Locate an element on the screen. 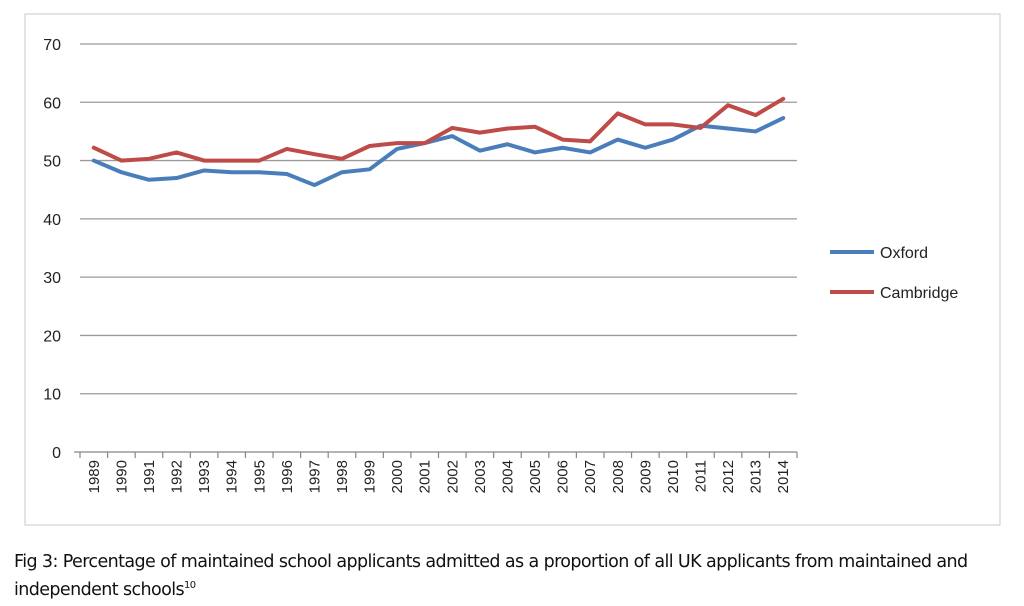 Image resolution: width=1024 pixels, height=606 pixels. x-tick-label: 2011 is located at coordinates (700, 476).